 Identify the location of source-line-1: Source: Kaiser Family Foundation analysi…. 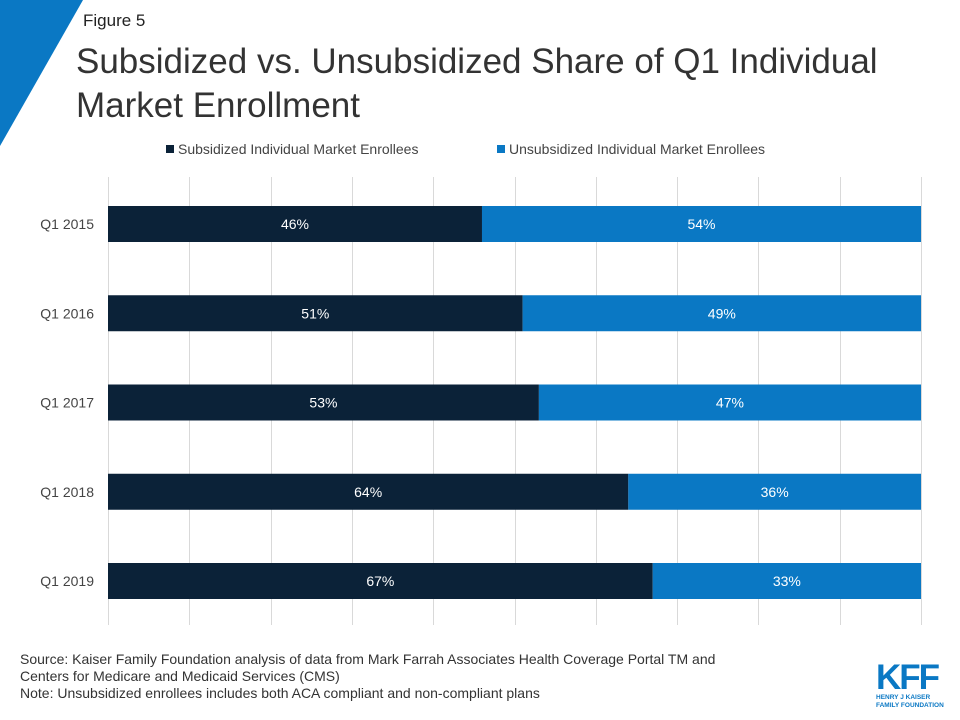
(368, 659).